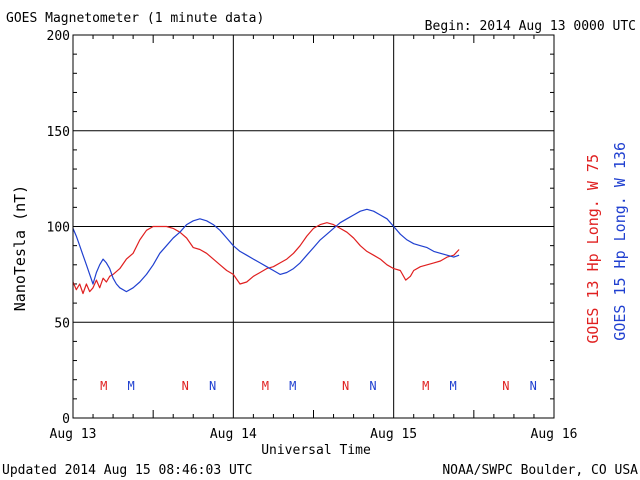 This screenshot has height=480, width=640. Describe the element at coordinates (20, 248) in the screenshot. I see `y-axis-label: NanoTesla (nT)` at that location.